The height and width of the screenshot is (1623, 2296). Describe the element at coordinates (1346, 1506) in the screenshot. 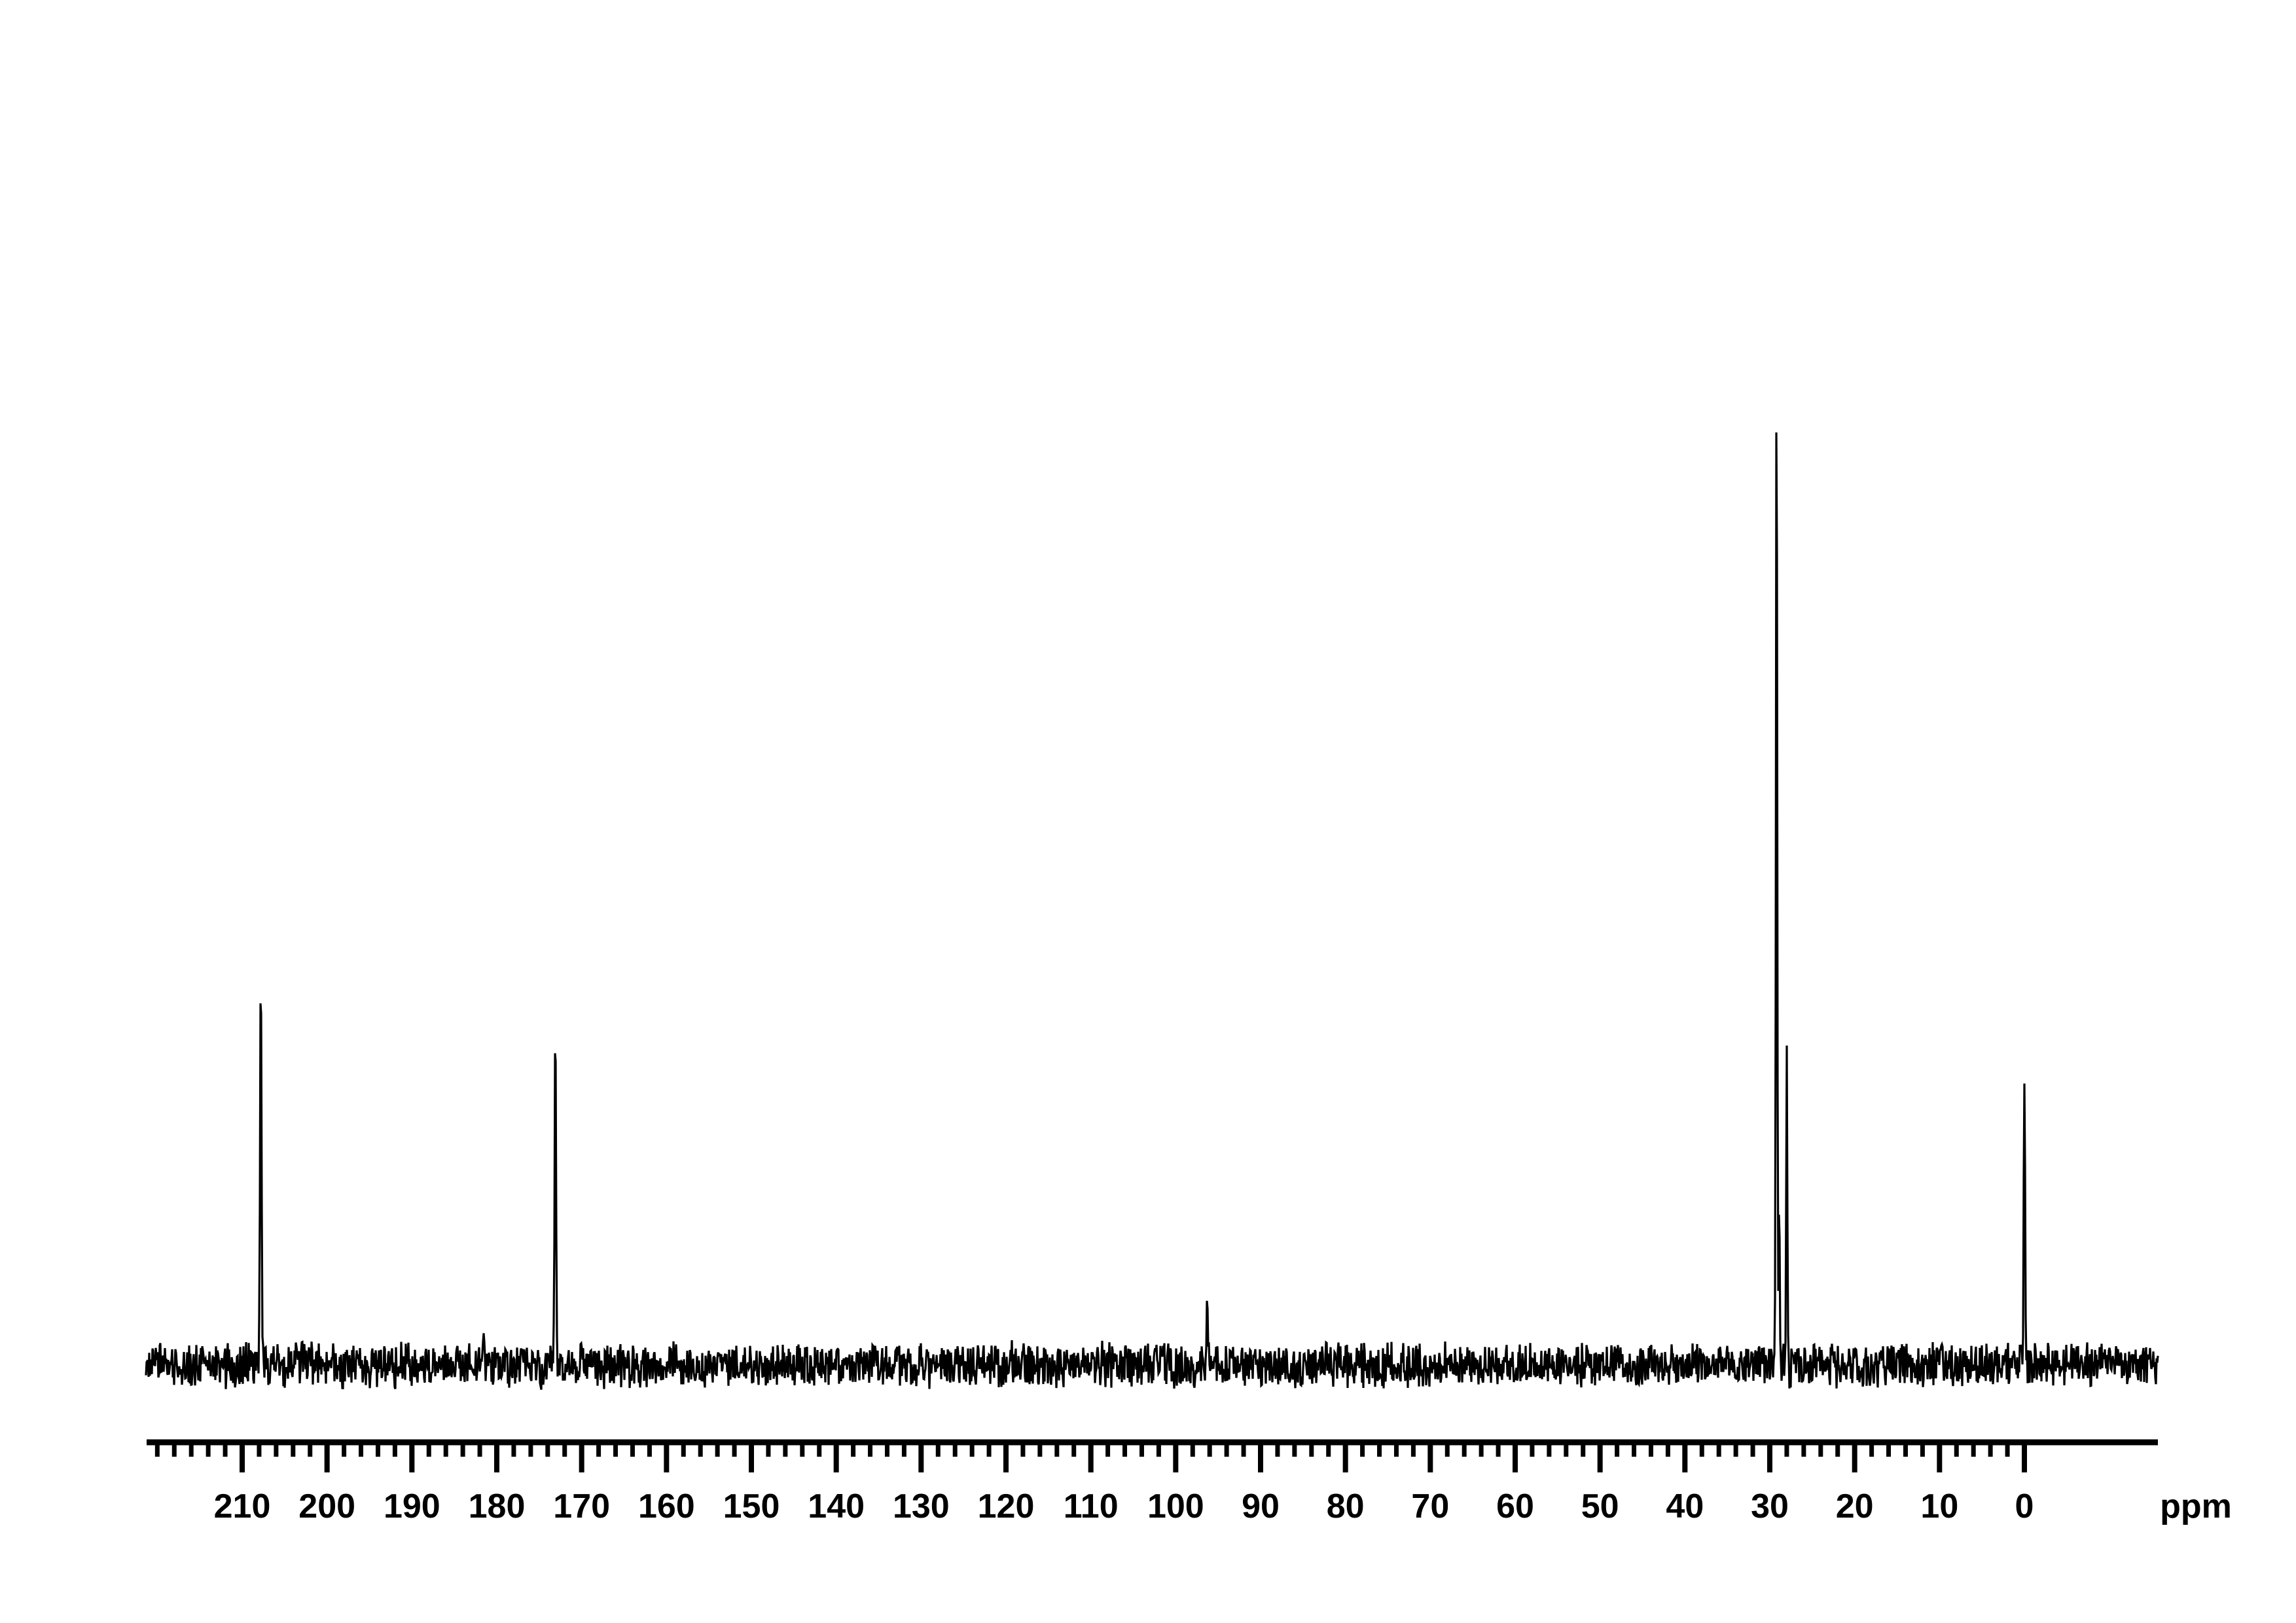

I see `axis-tick-label: 80` at that location.